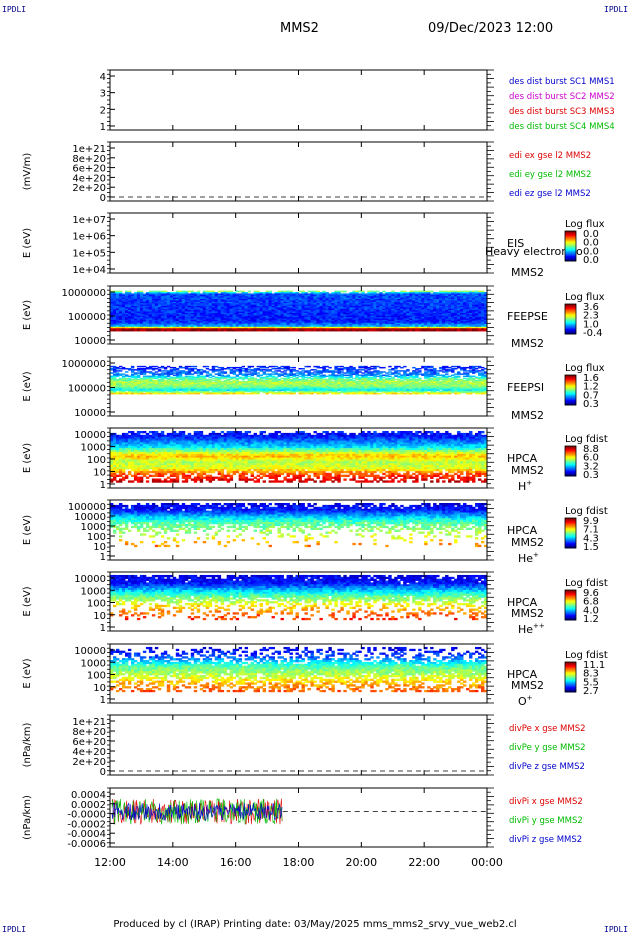 This screenshot has width=630, height=934. I want to click on panel-frame-p2, so click(298, 171).